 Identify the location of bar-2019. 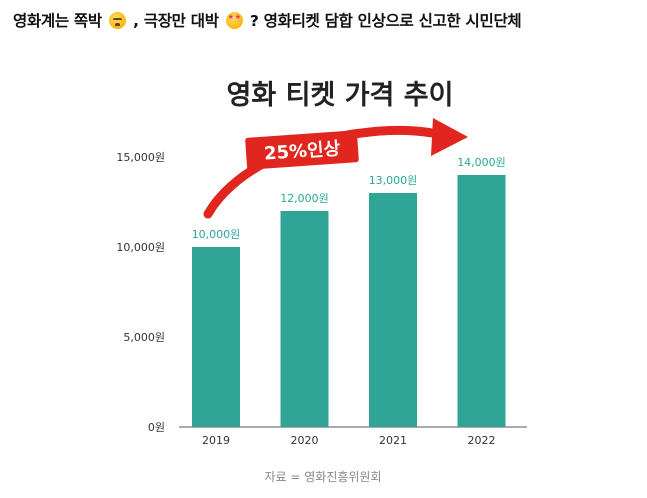
(216, 337).